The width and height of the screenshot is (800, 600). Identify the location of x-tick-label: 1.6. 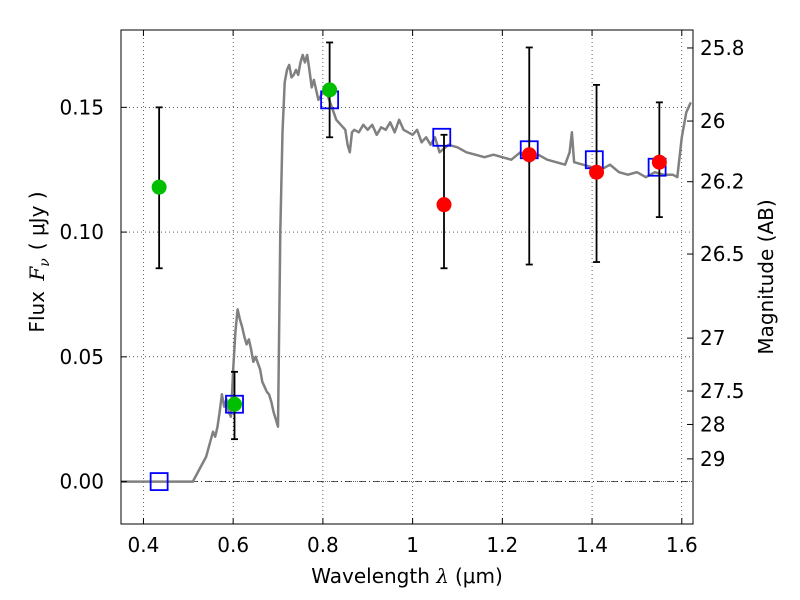
(682, 545).